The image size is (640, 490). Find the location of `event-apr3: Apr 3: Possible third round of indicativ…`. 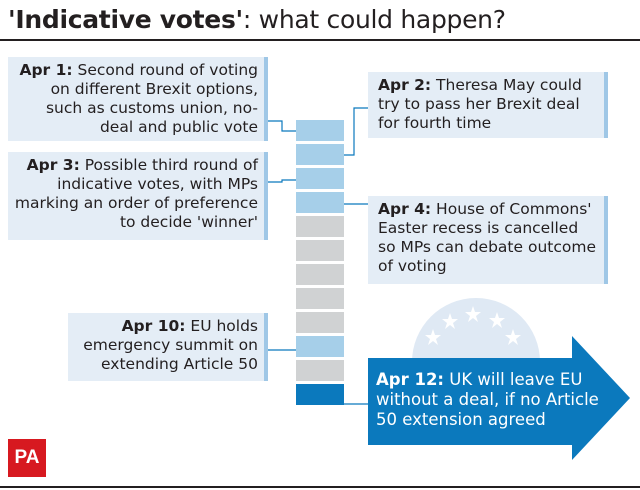

event-apr3: Apr 3: Possible third round of indicativ… is located at coordinates (138, 196).